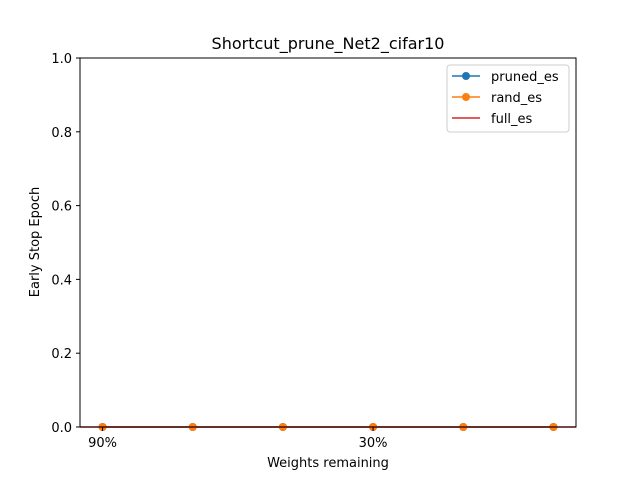 The height and width of the screenshot is (480, 640). What do you see at coordinates (512, 119) in the screenshot?
I see `legend-label-full_es: full_es` at bounding box center [512, 119].